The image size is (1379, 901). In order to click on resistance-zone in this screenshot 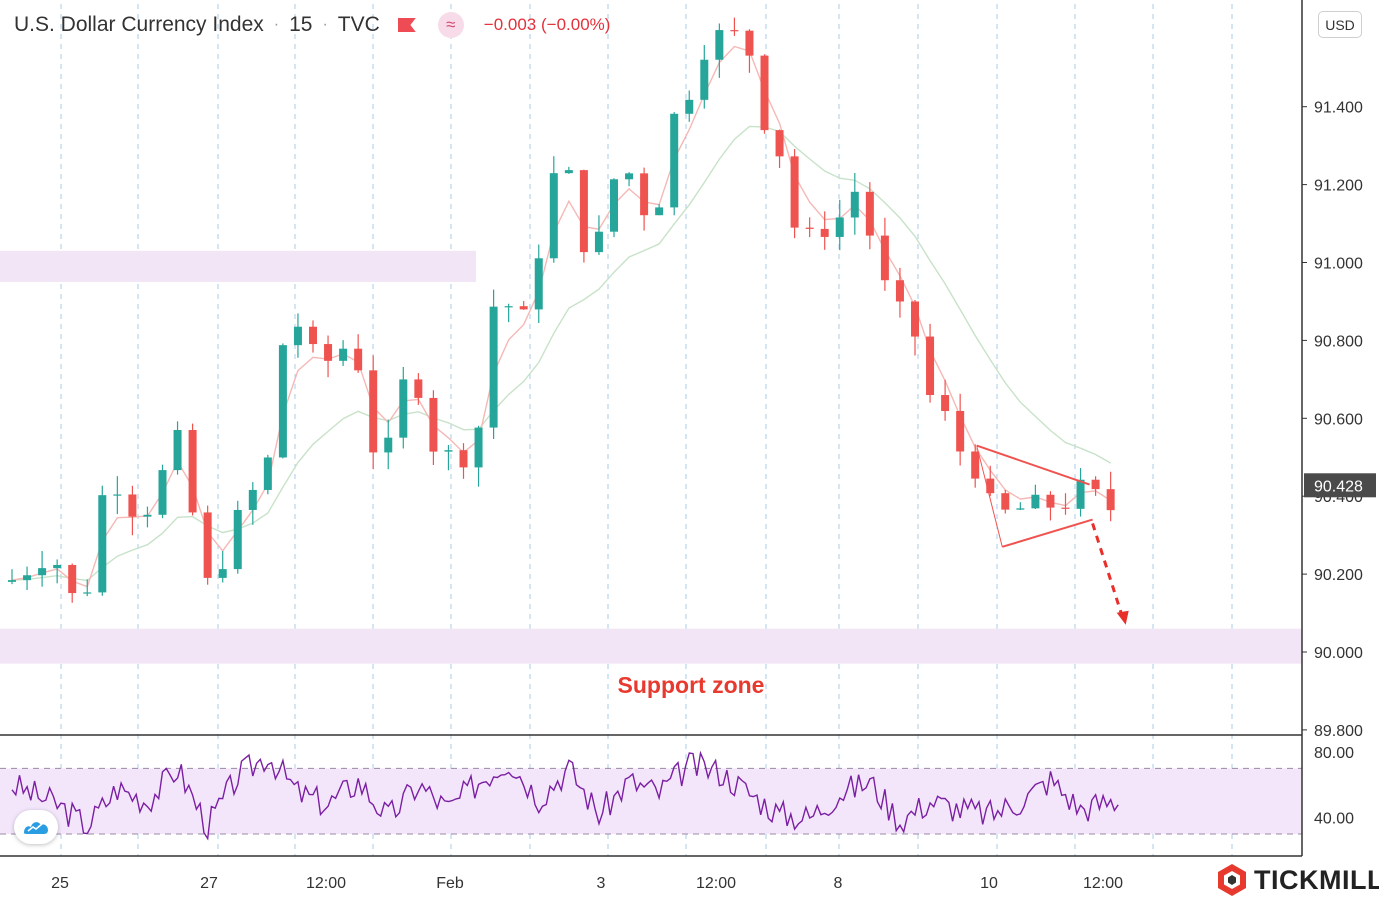, I will do `click(238, 266)`.